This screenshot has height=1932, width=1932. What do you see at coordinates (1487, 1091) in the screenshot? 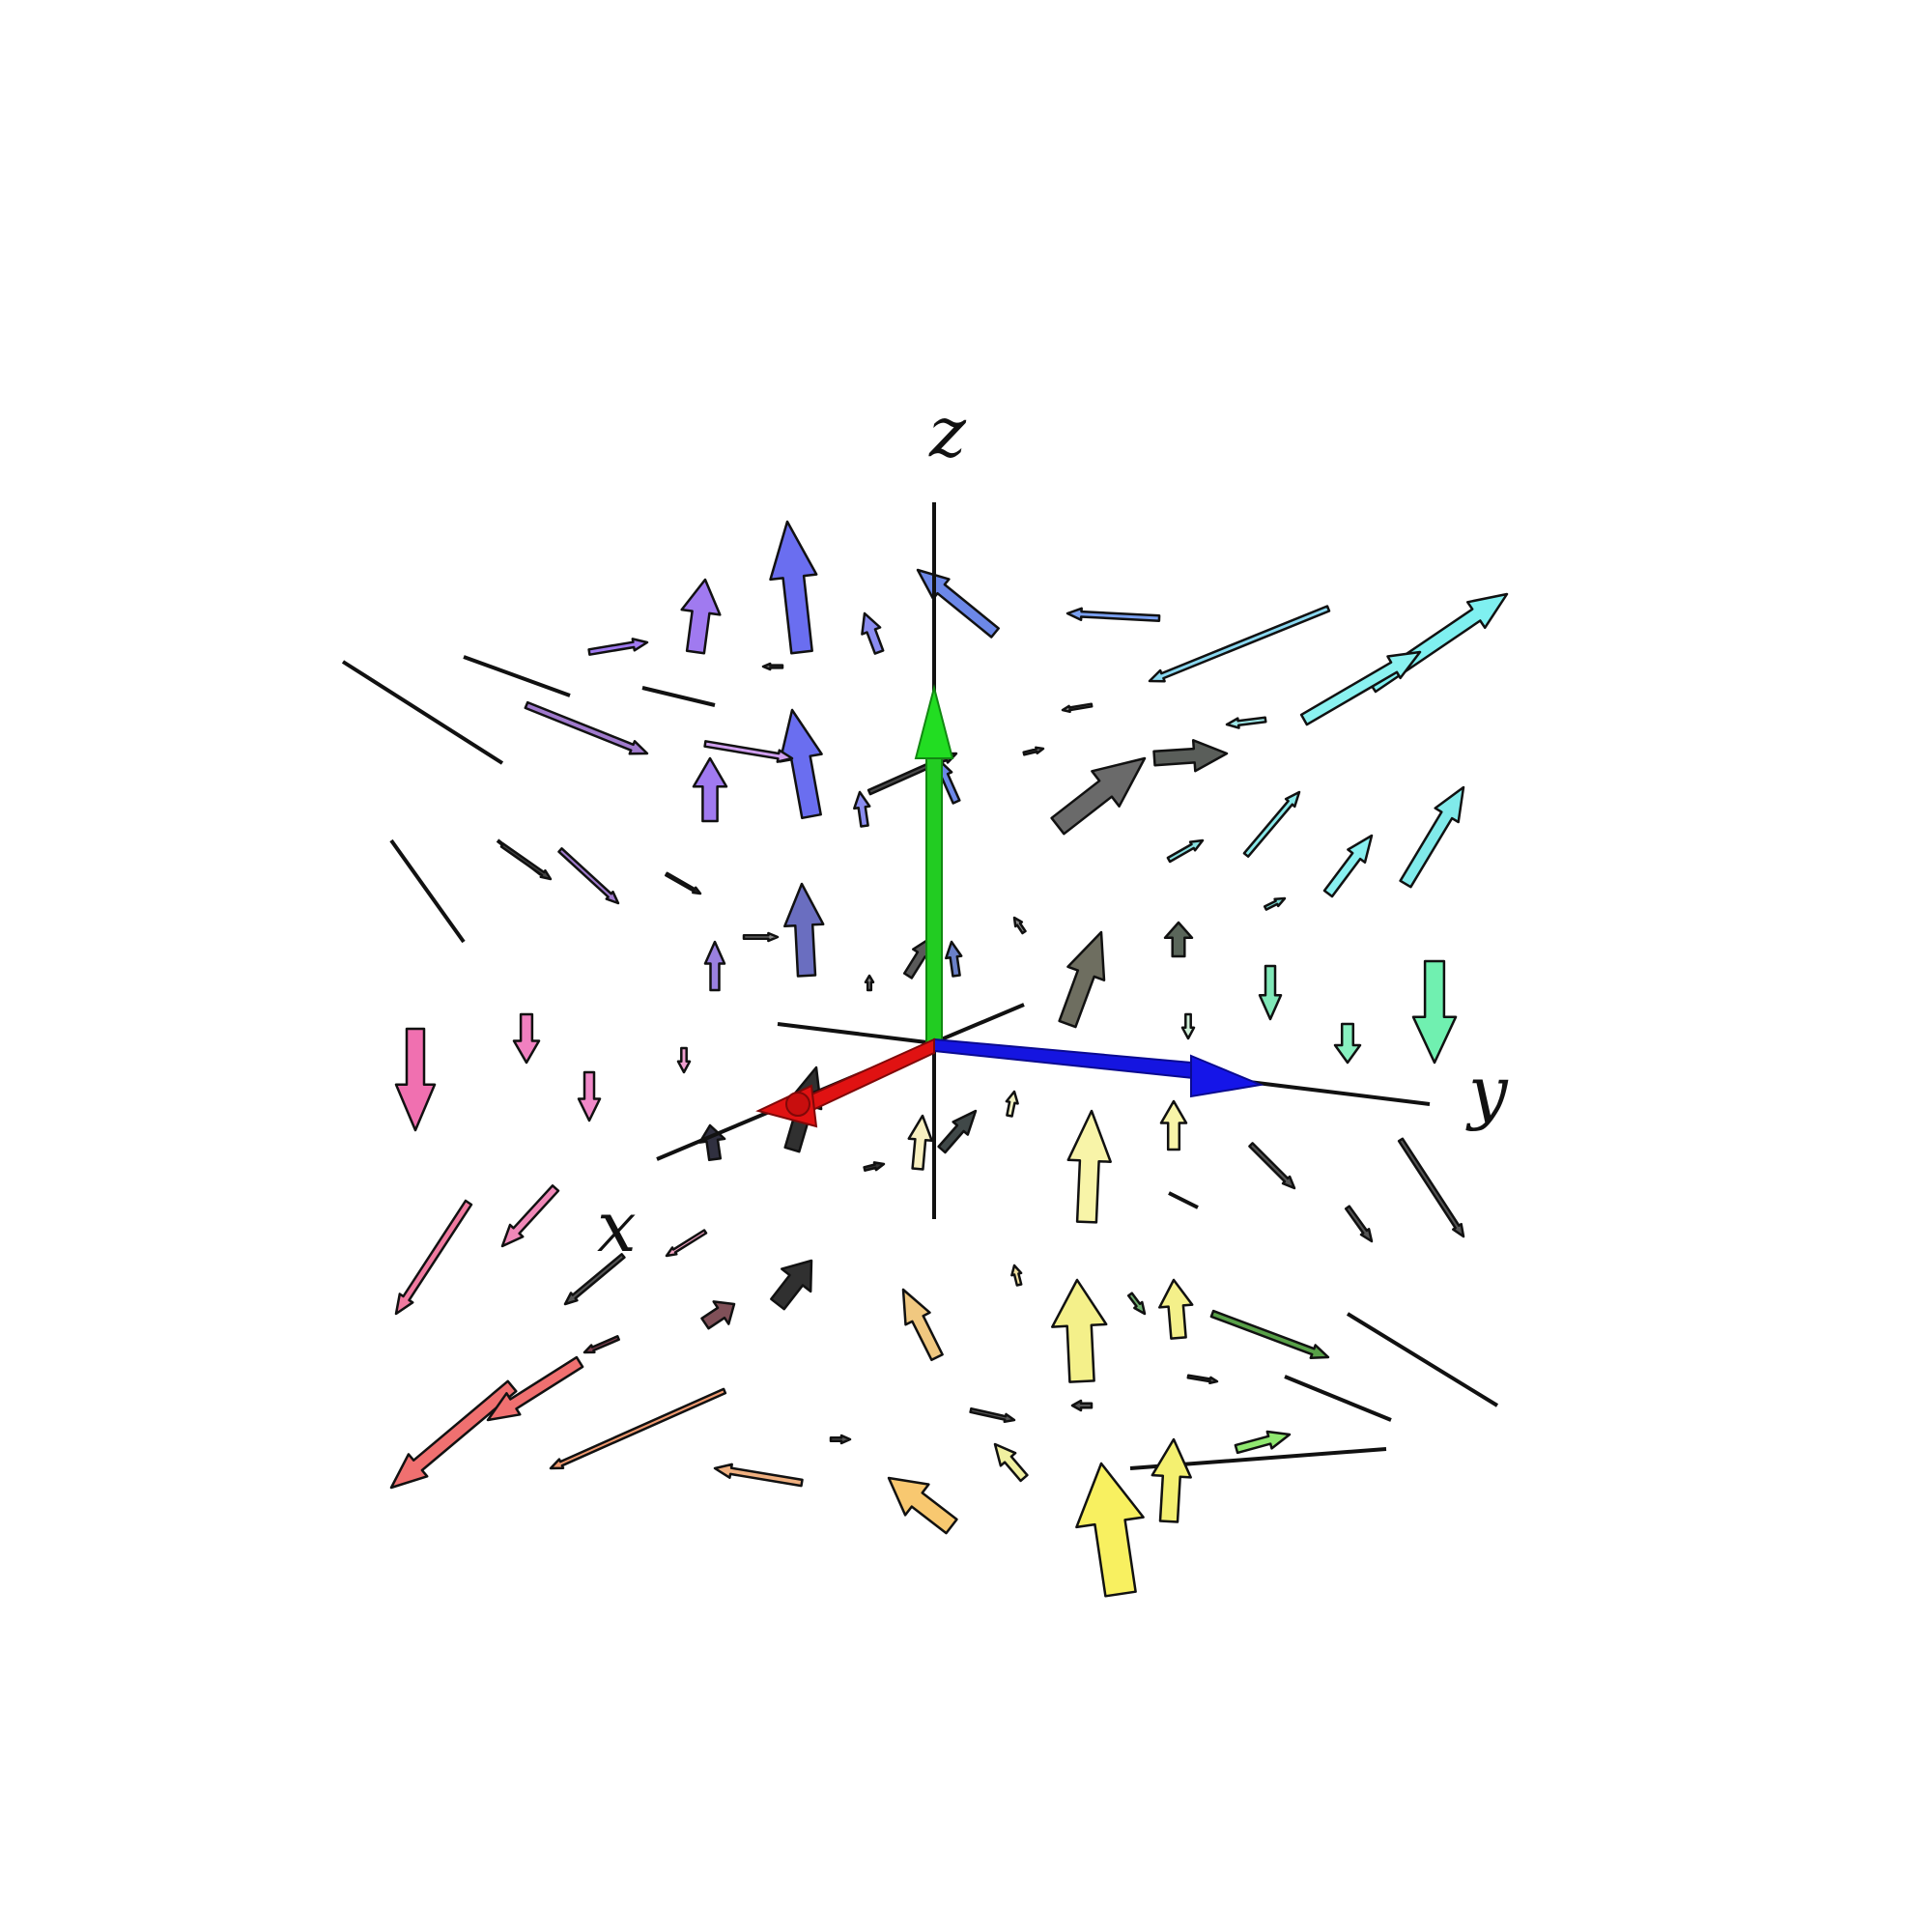
I see `y-axis-label: y` at bounding box center [1487, 1091].